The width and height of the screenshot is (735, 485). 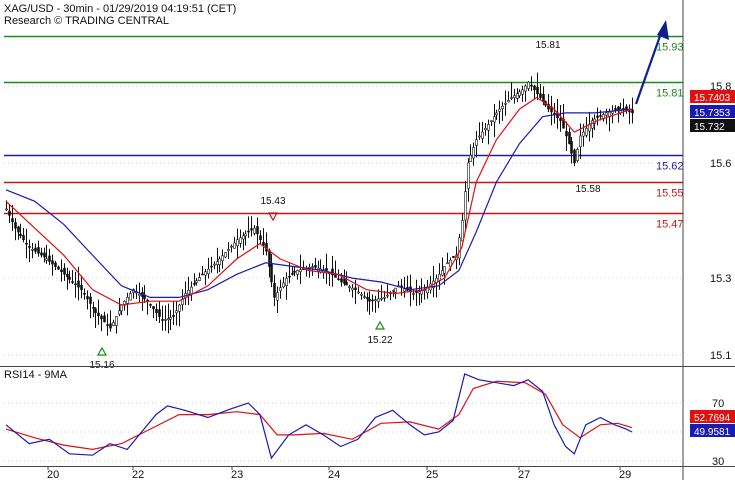 What do you see at coordinates (86, 21) in the screenshot?
I see `chart-subtitle: Research © TRADING CENTRAL` at bounding box center [86, 21].